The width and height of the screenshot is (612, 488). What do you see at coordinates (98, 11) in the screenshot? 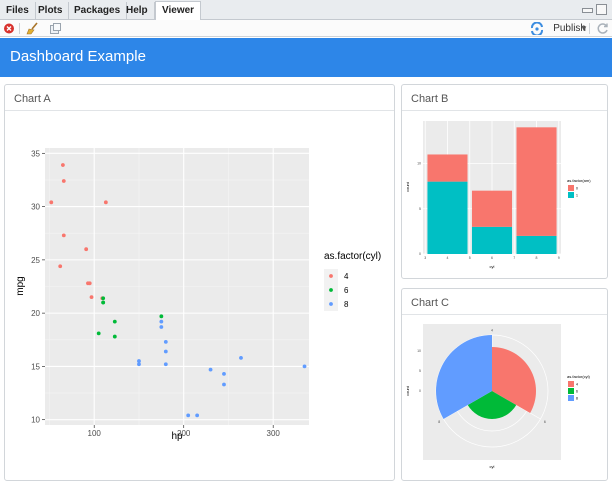
I see `tab-packages: Packages` at bounding box center [98, 11].